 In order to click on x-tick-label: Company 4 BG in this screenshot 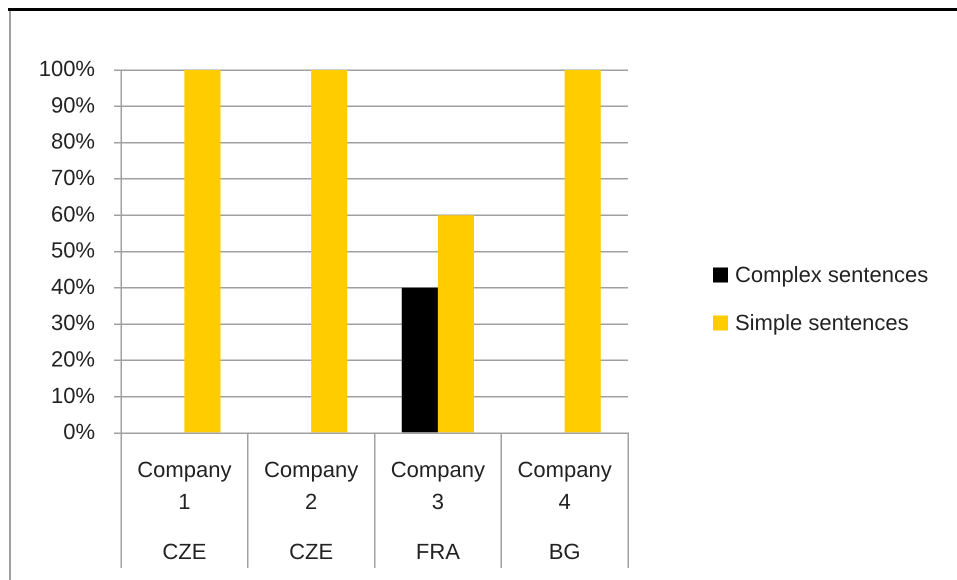, I will do `click(565, 510)`.